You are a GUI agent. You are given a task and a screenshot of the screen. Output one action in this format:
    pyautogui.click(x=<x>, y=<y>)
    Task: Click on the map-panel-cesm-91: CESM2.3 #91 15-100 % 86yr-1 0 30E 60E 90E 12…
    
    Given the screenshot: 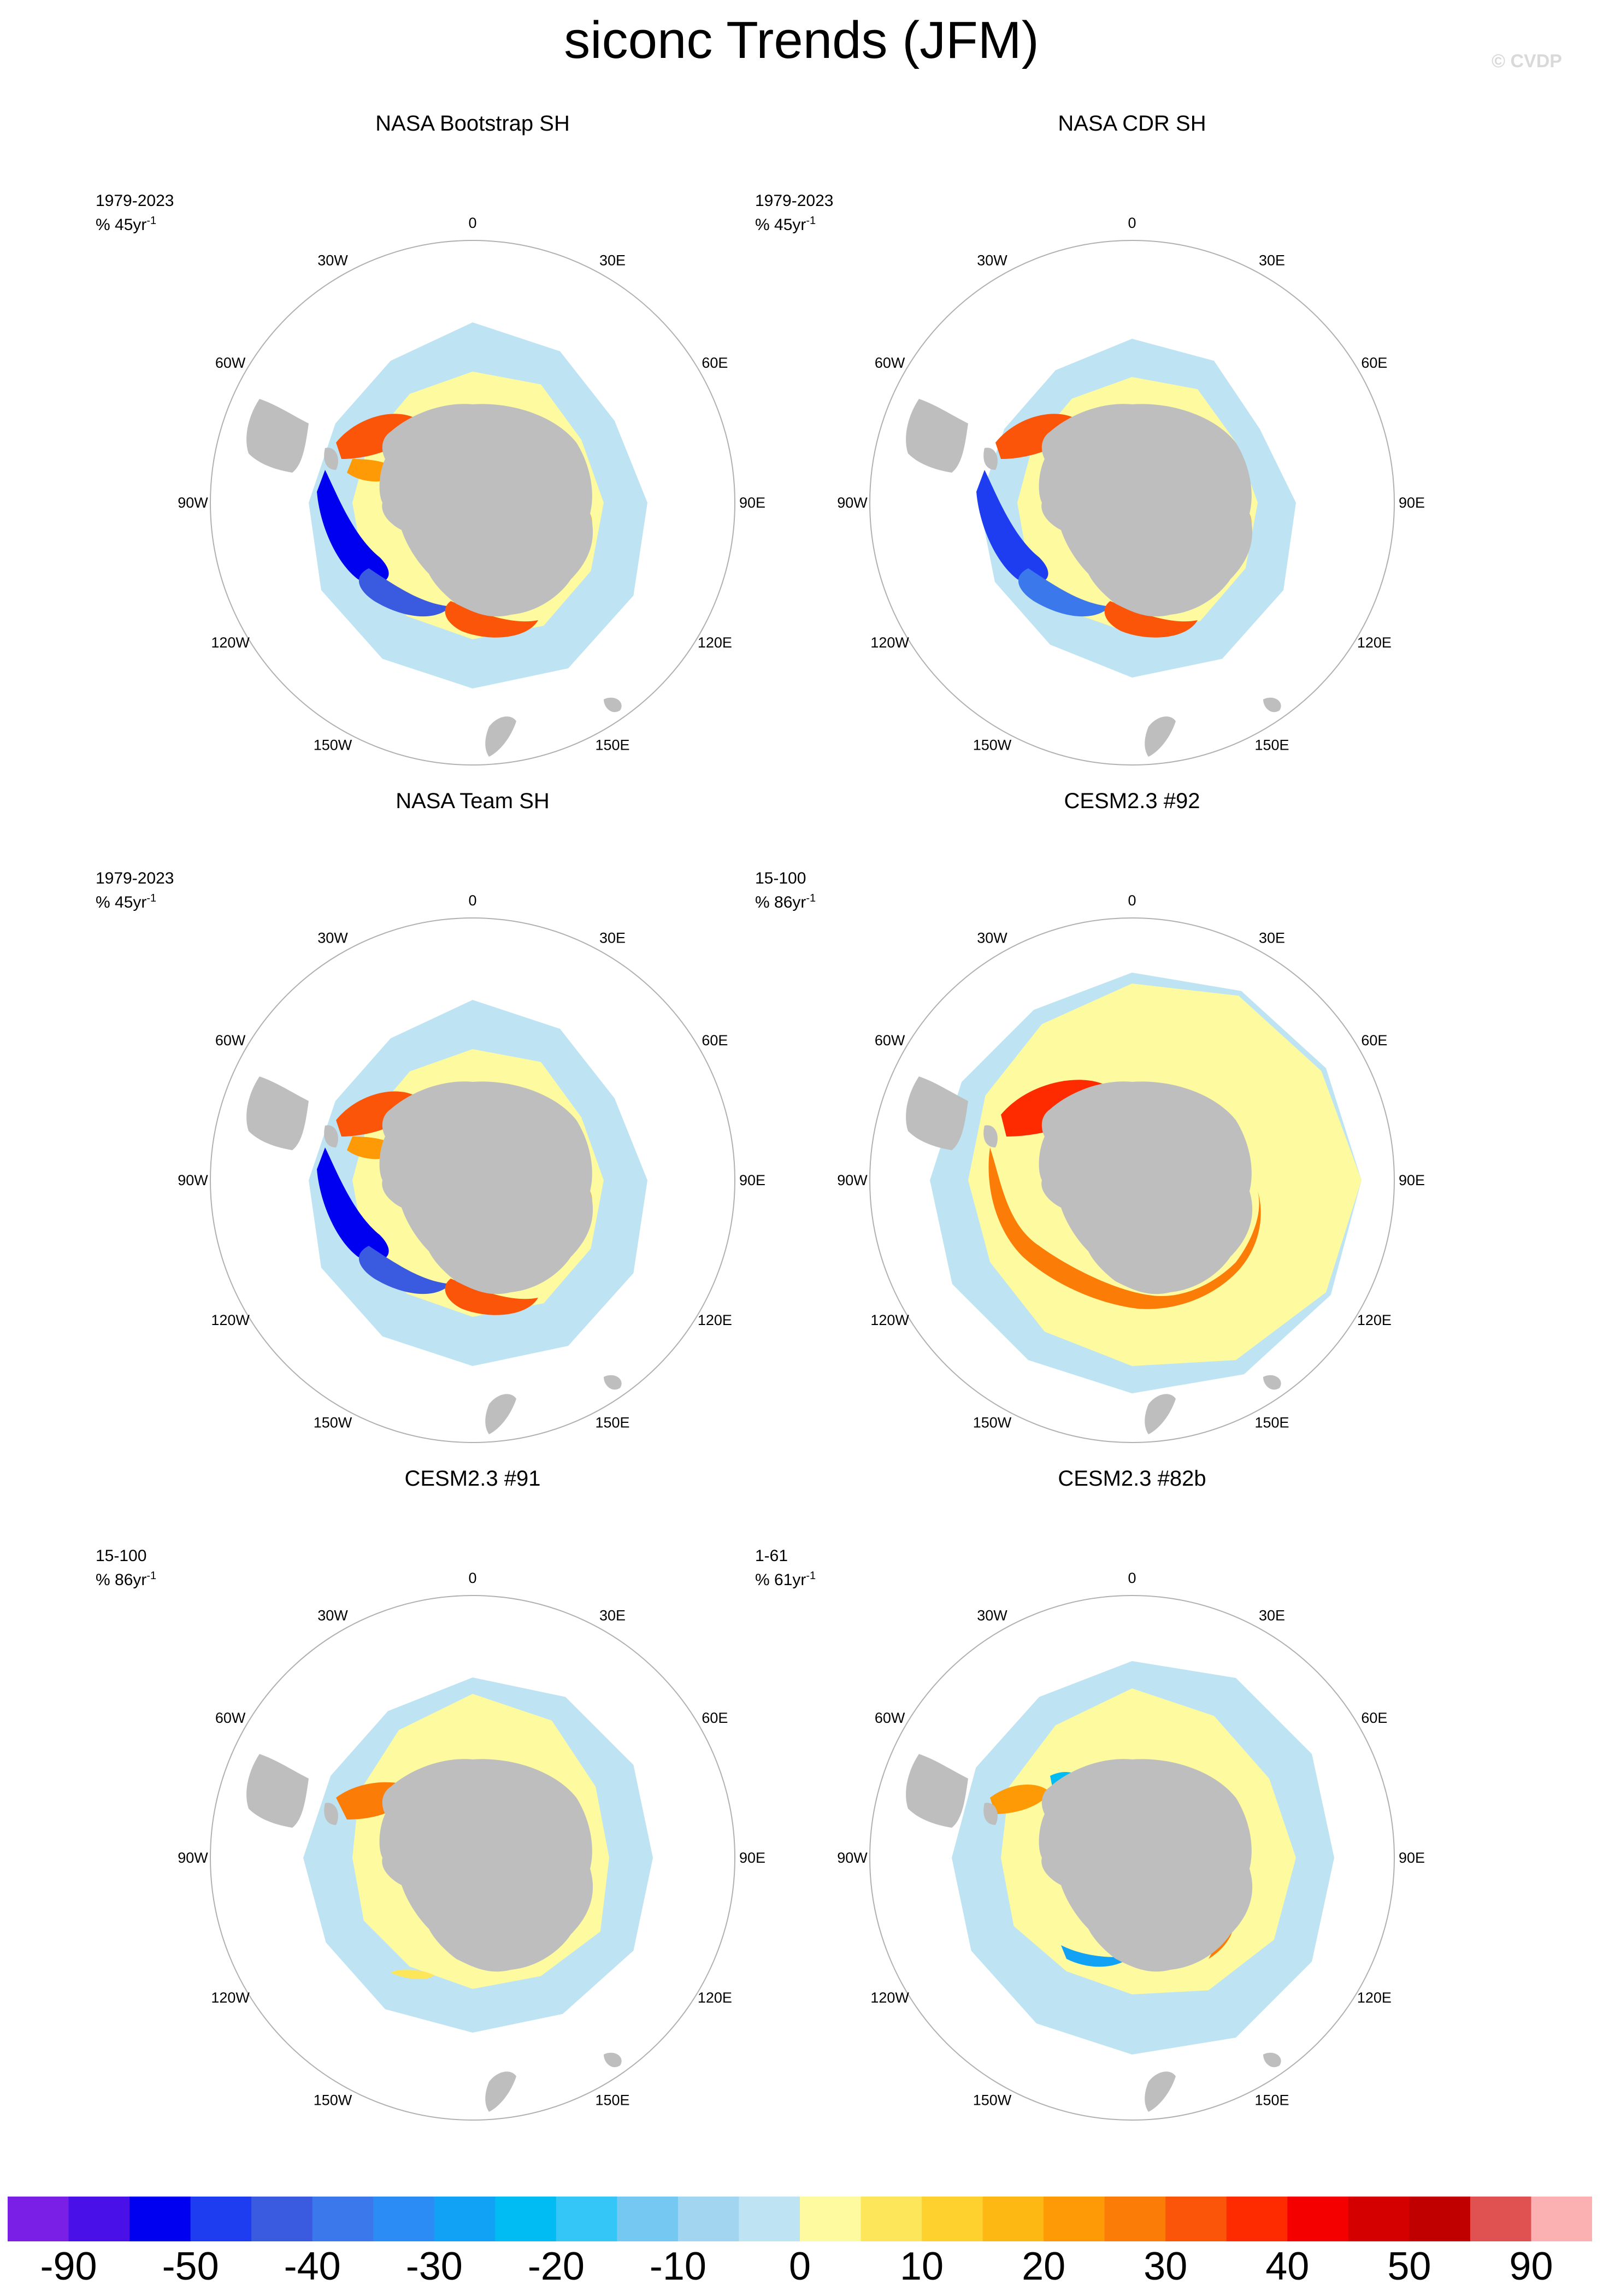 What is the action you would take?
    pyautogui.click(x=473, y=1797)
    